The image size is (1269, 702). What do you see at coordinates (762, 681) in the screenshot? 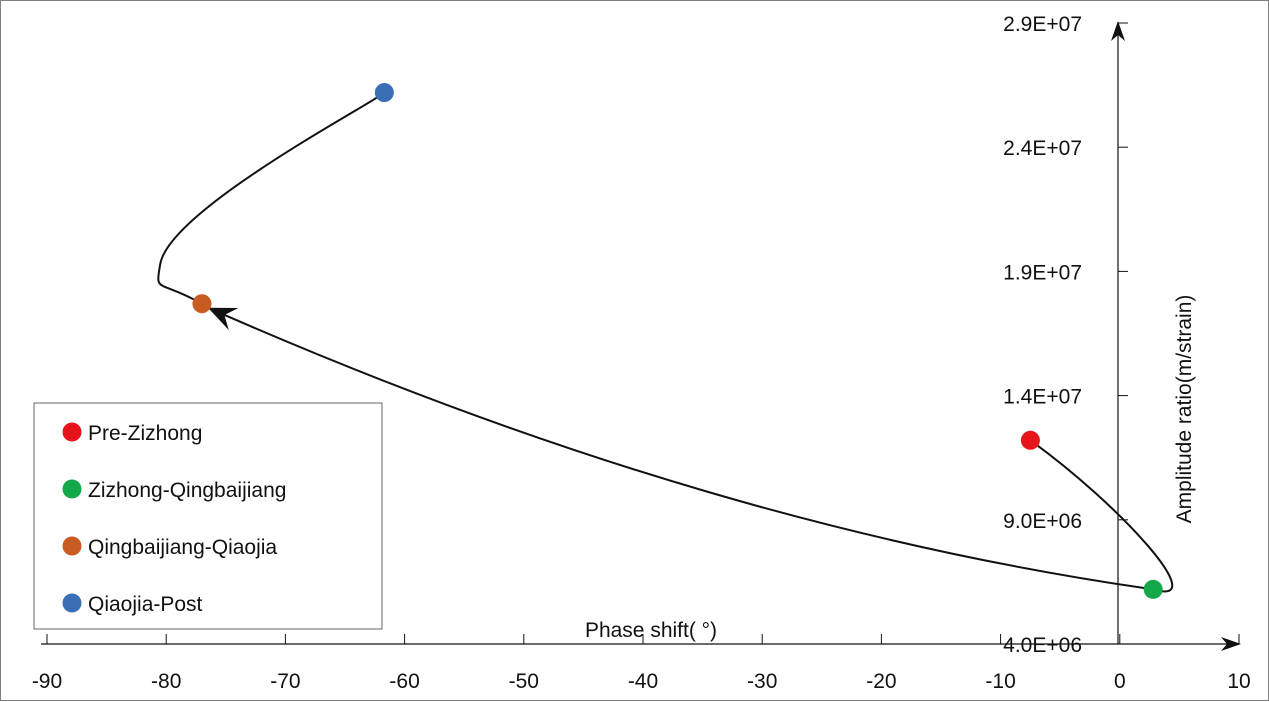
I see `x-tick-label: -30` at bounding box center [762, 681].